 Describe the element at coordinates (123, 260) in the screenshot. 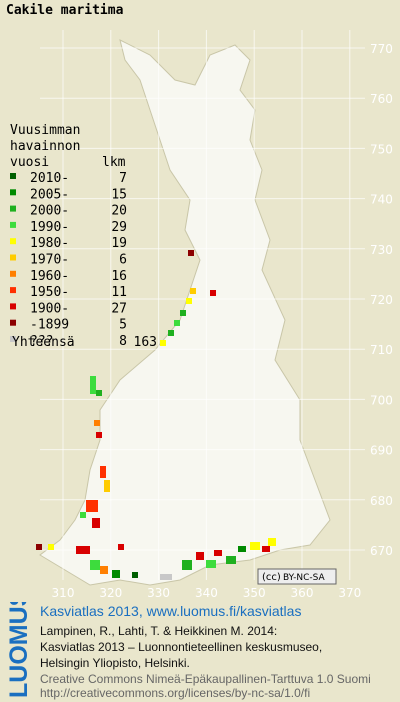

I see `legend-count: 6` at that location.